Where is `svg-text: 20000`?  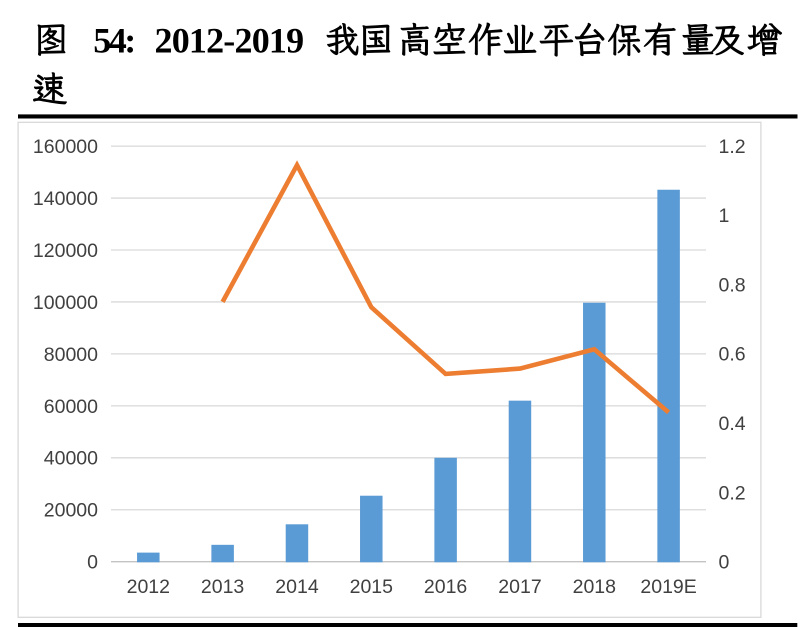
svg-text: 20000 is located at coordinates (71, 511).